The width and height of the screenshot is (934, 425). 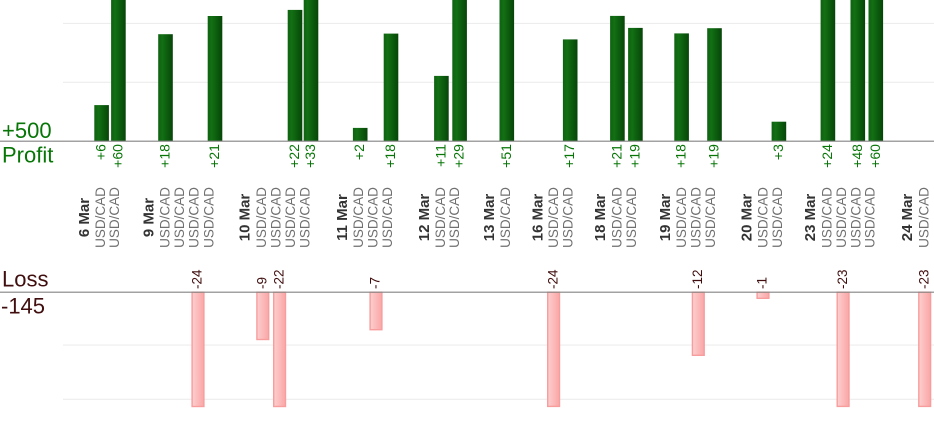 I want to click on svg-text: -1, so click(x=762, y=283).